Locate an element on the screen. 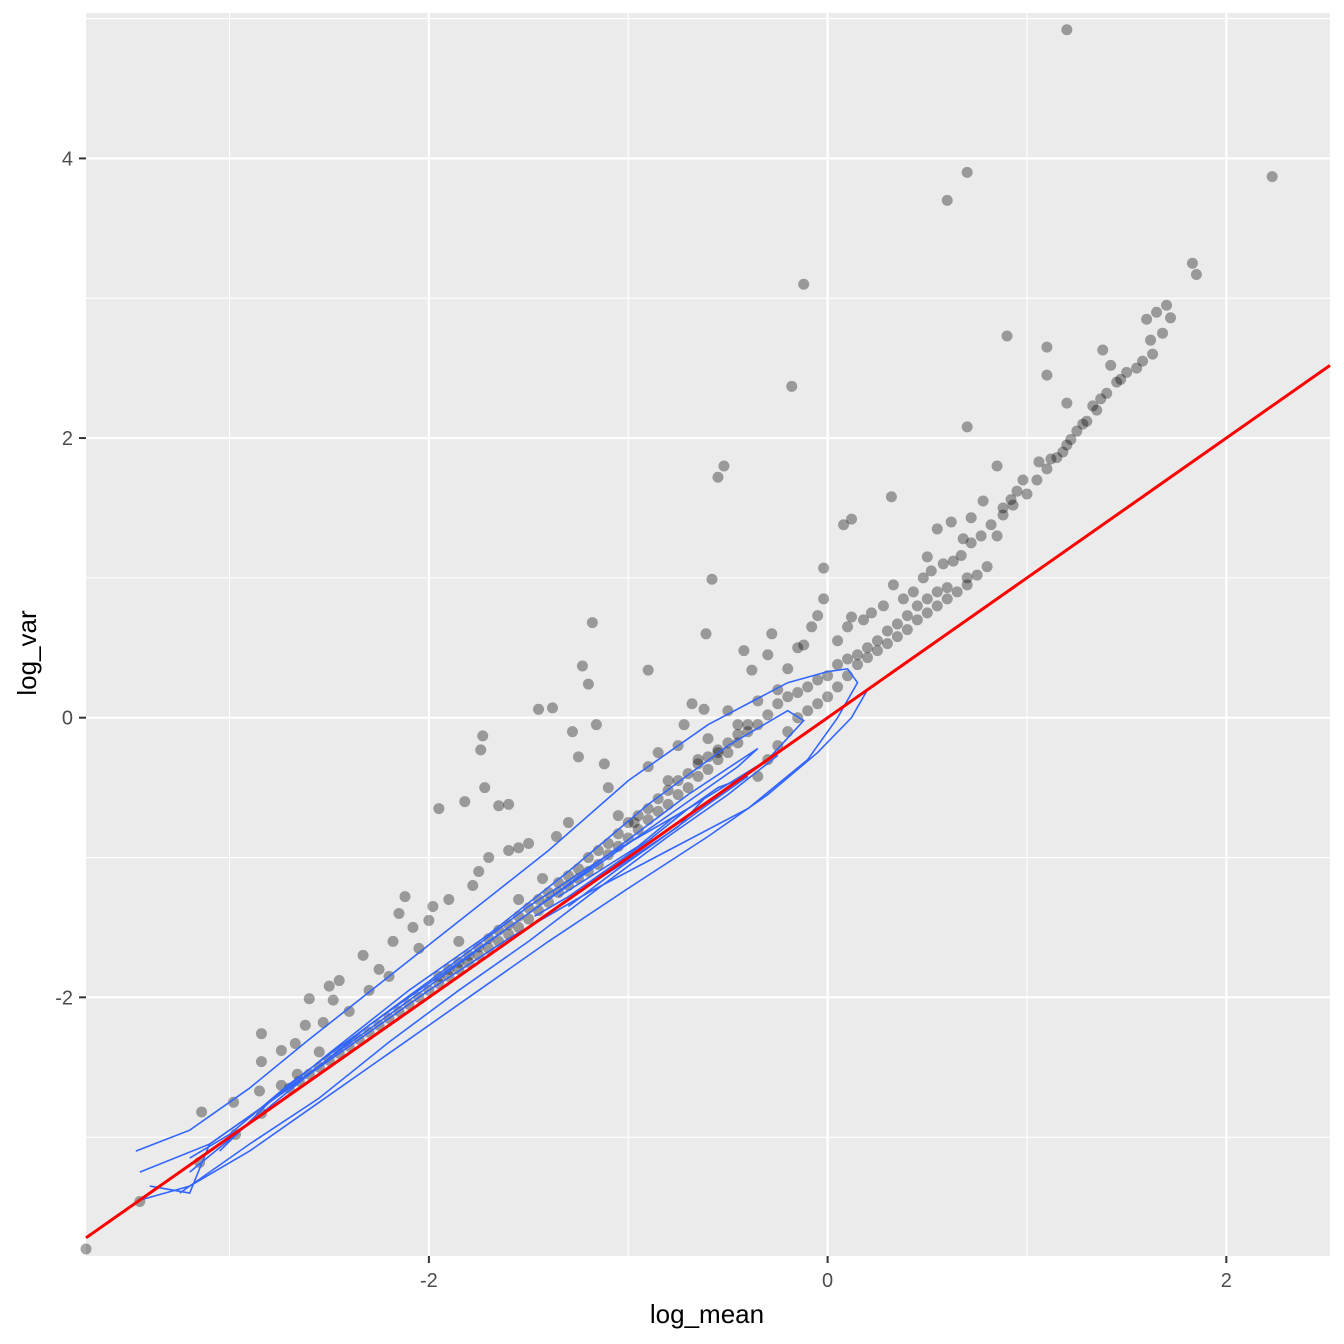 Image resolution: width=1344 pixels, height=1344 pixels. x-axis-ticks: -2 0 2 is located at coordinates (826, 1274).